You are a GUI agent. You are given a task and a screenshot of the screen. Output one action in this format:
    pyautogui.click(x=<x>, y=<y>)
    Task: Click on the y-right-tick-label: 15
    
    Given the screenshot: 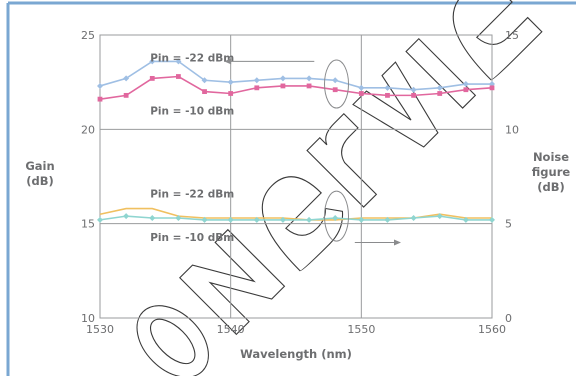 What is the action you would take?
    pyautogui.click(x=512, y=35)
    